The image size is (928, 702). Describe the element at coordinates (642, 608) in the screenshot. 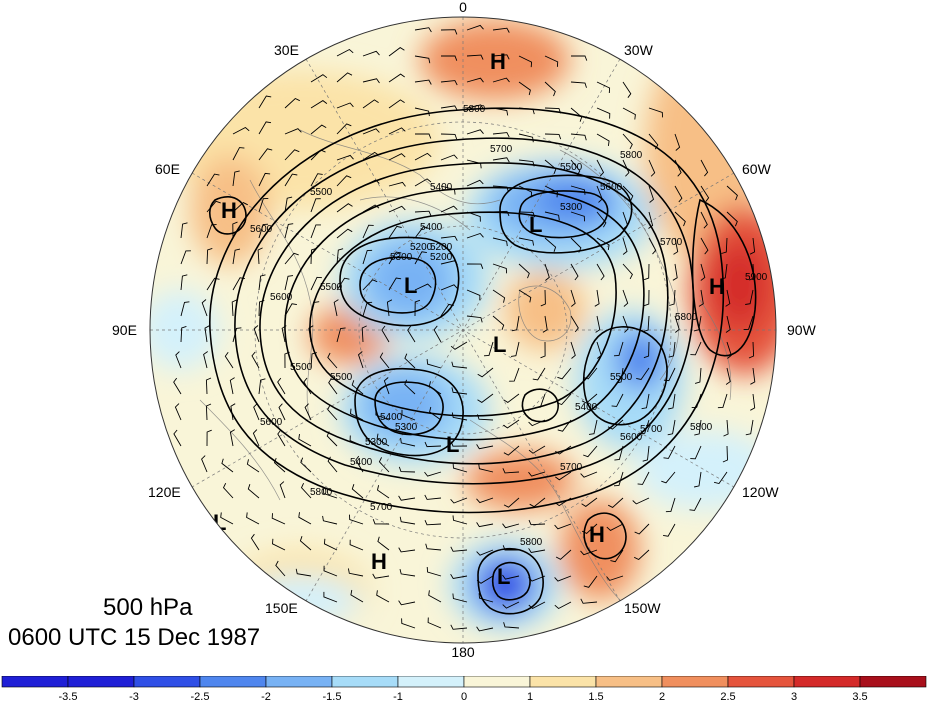

I see `lon-label-150w: 150W` at that location.